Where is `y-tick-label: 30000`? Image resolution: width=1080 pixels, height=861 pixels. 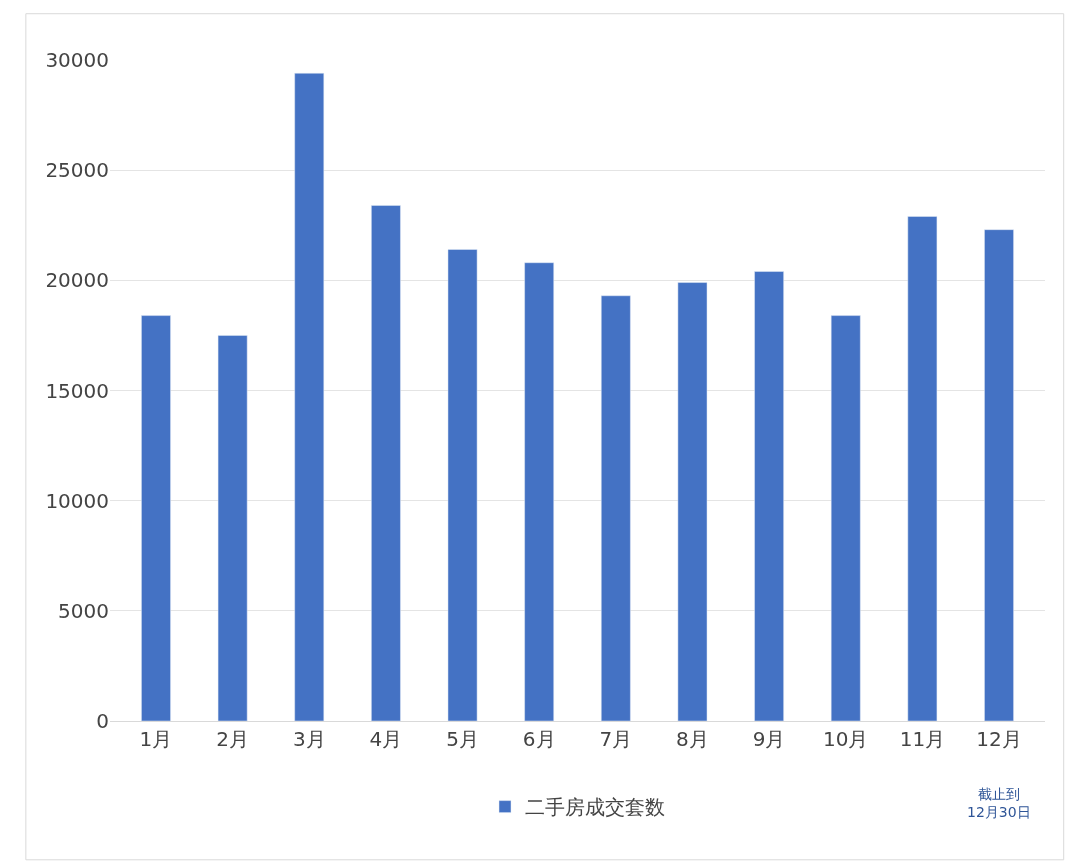
y-tick-label: 30000 is located at coordinates (77, 60).